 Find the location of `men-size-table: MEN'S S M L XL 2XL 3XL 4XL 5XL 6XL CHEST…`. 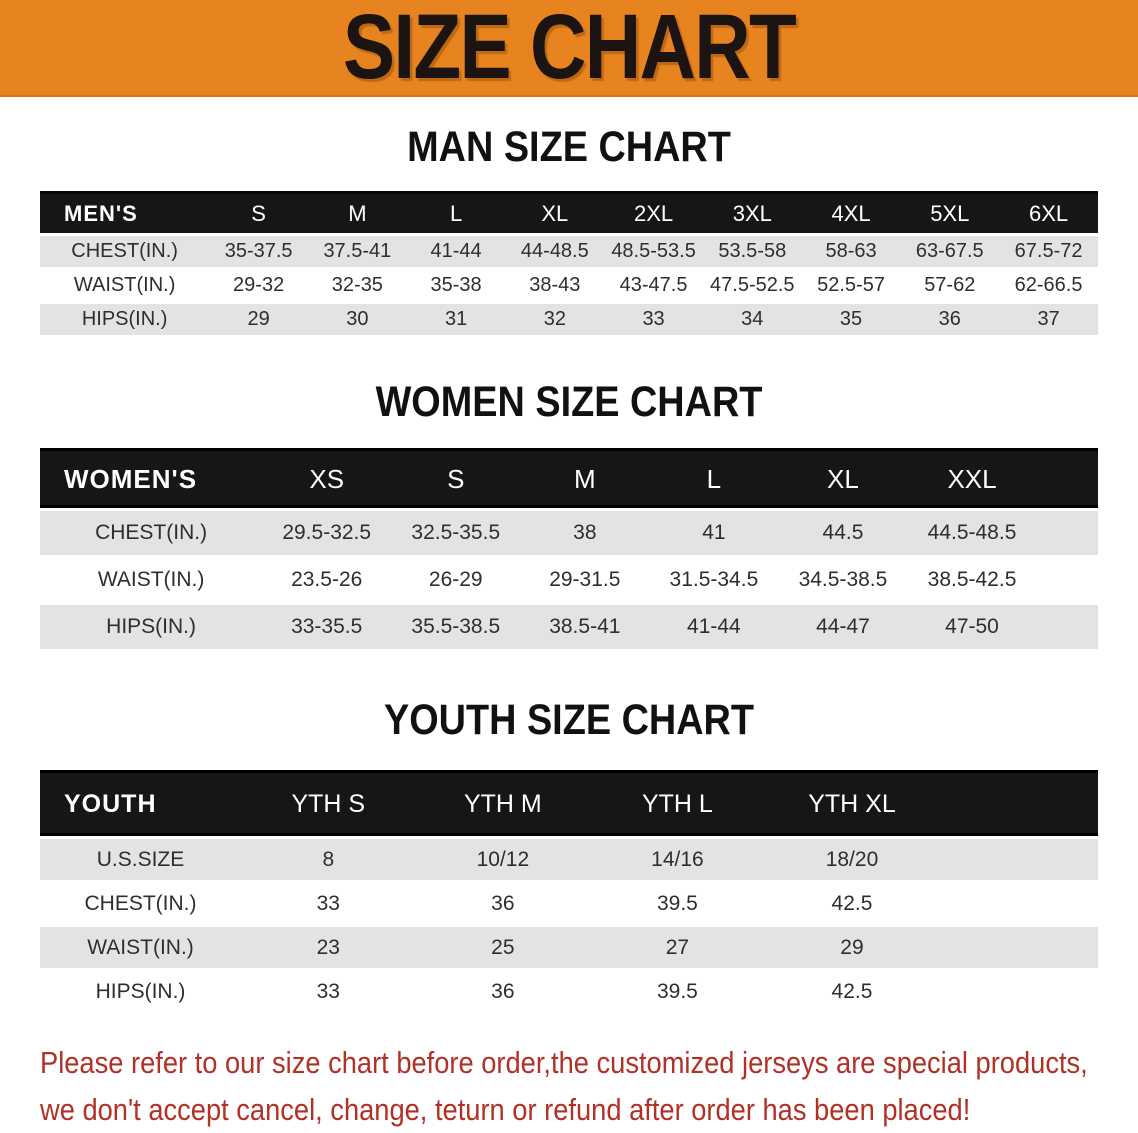

men-size-table: MEN'S S M L XL 2XL 3XL 4XL 5XL 6XL CHEST… is located at coordinates (569, 264).